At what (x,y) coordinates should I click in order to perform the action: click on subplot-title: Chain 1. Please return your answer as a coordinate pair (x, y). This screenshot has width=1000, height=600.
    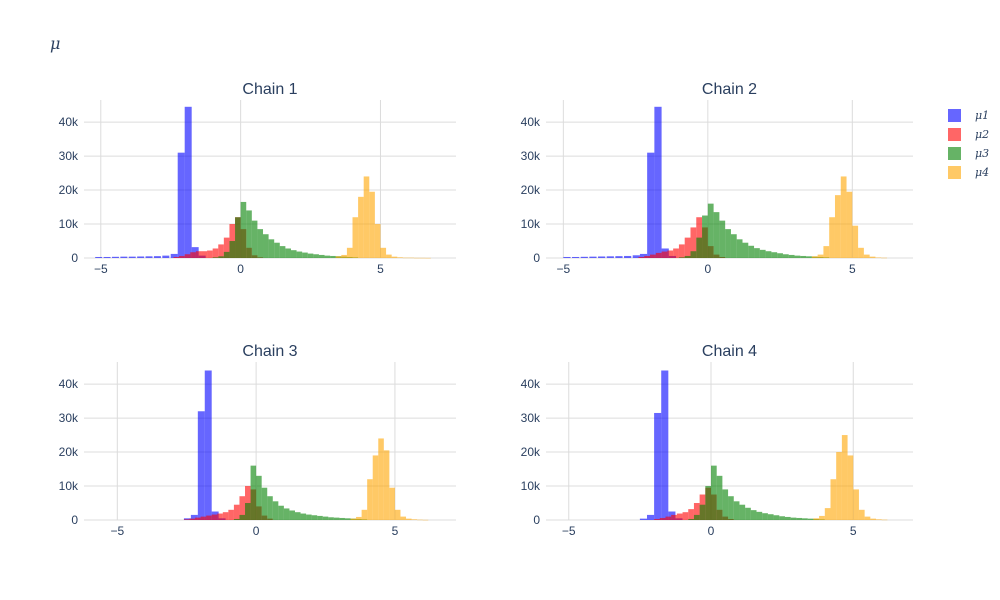
    Looking at the image, I should click on (269, 89).